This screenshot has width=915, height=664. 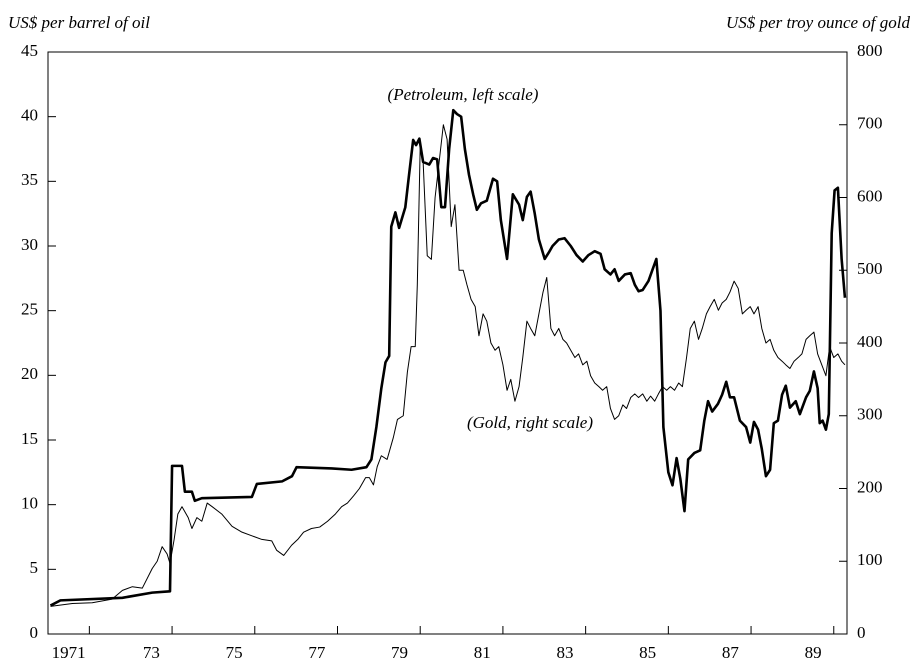 What do you see at coordinates (29, 503) in the screenshot?
I see `y-tick-label: 10` at bounding box center [29, 503].